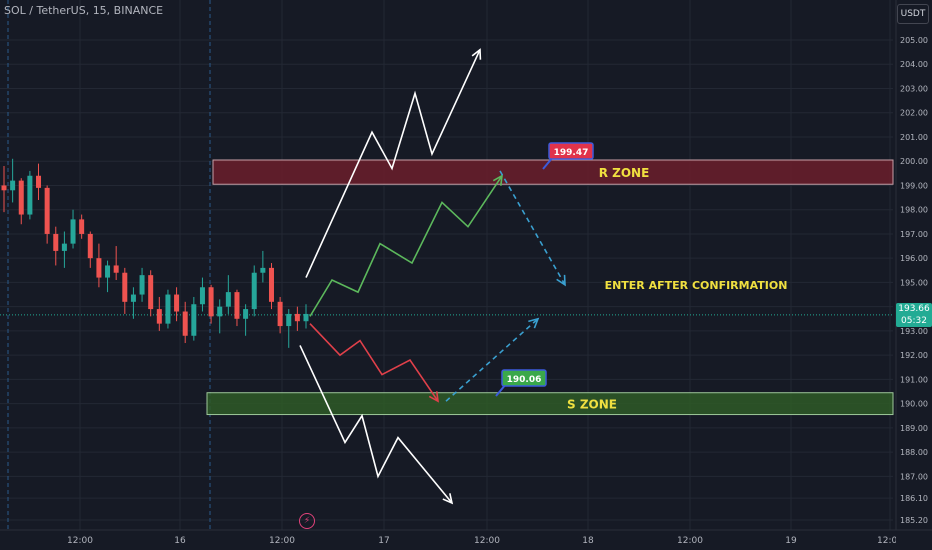 This screenshot has height=550, width=932. I want to click on price-callout-label: 199.47, so click(571, 153).